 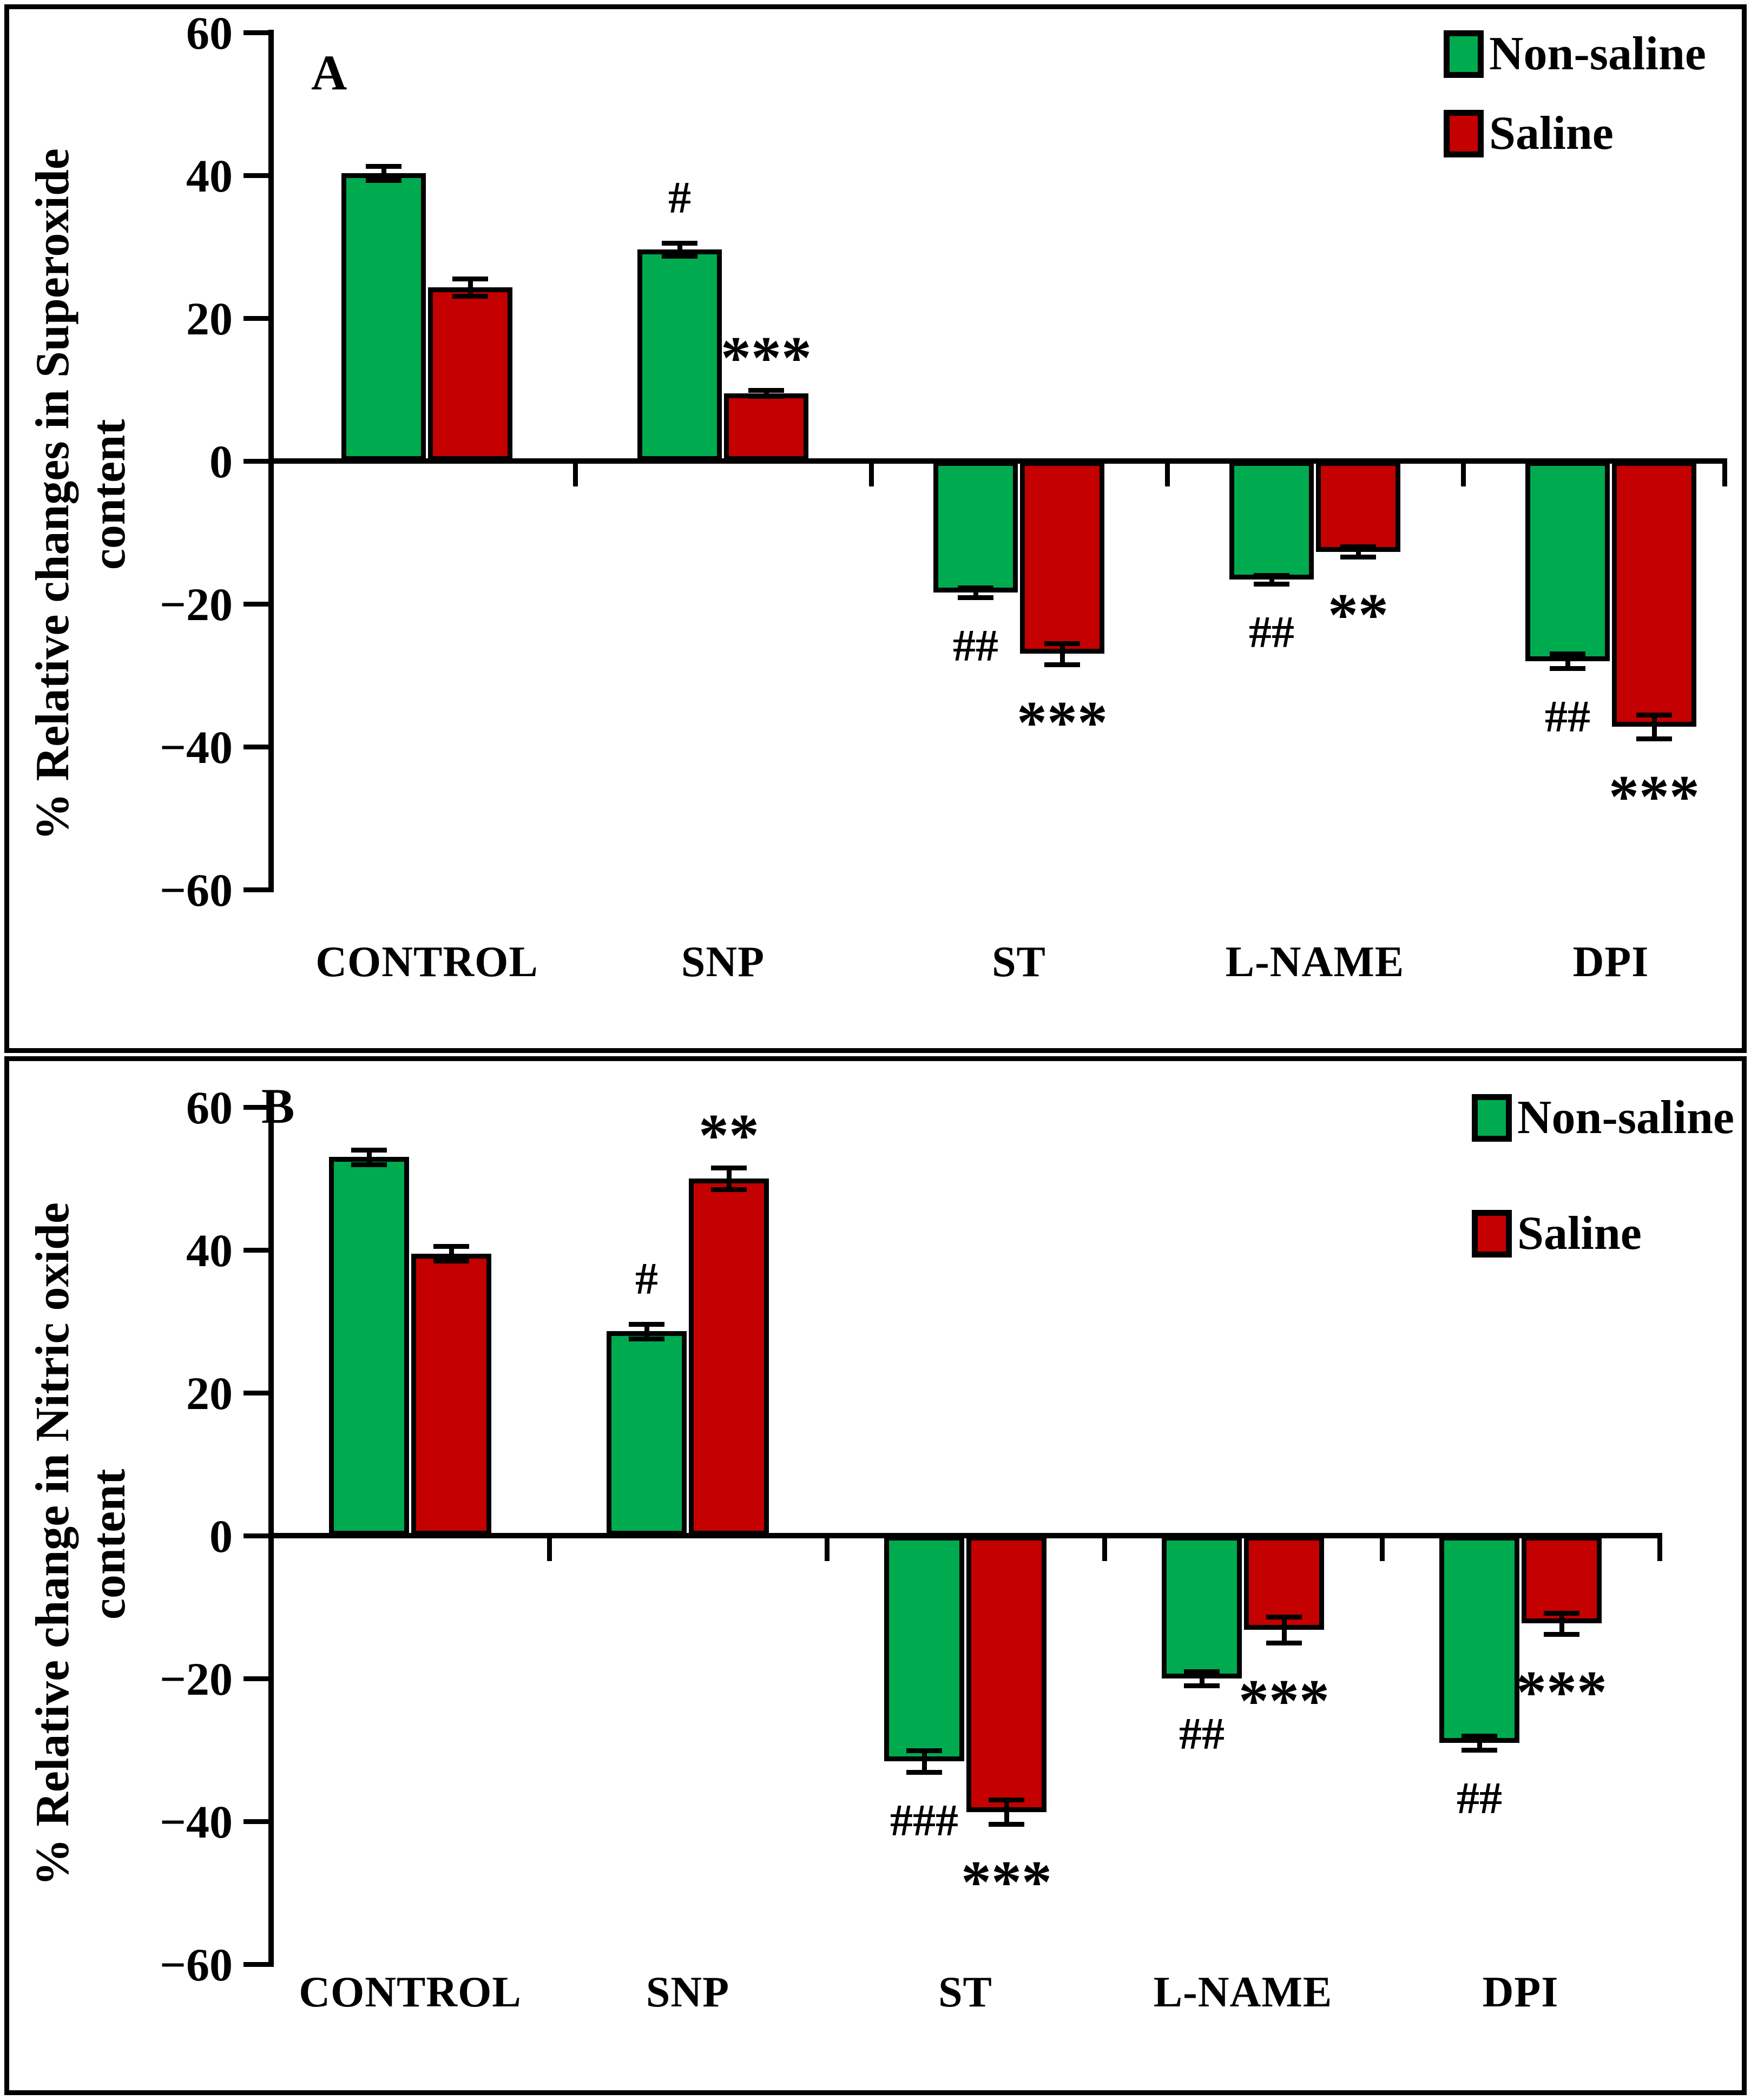 I want to click on y-tick-label: 60, so click(x=209, y=33).